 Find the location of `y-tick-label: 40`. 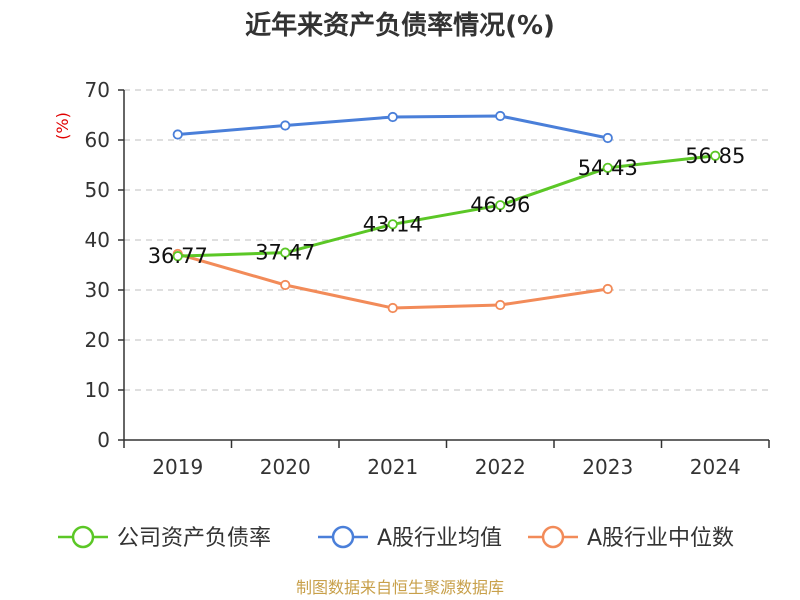

y-tick-label: 40 is located at coordinates (97, 240).